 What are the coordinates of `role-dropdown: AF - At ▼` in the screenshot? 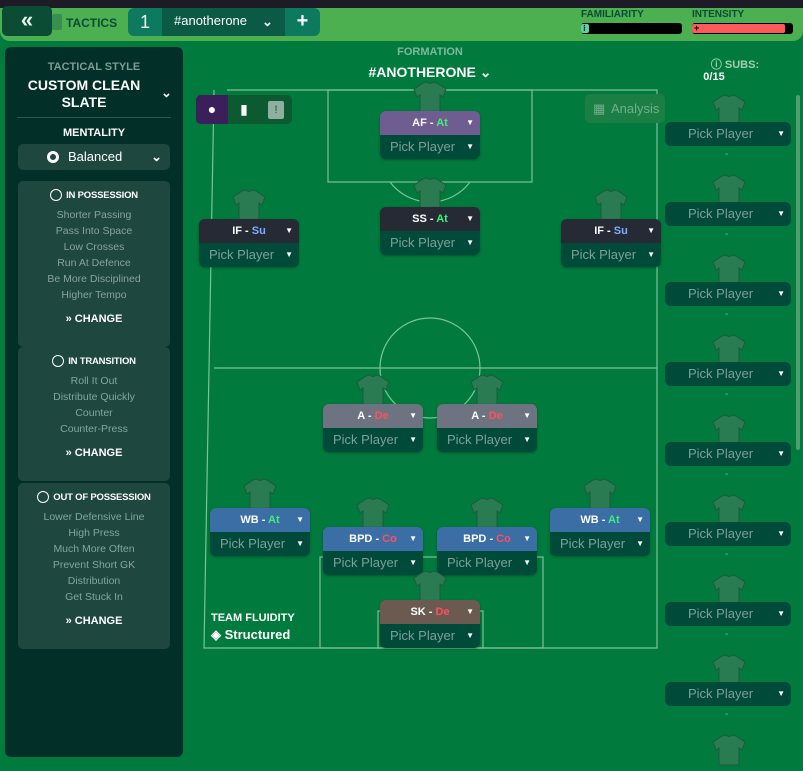 It's located at (430, 123).